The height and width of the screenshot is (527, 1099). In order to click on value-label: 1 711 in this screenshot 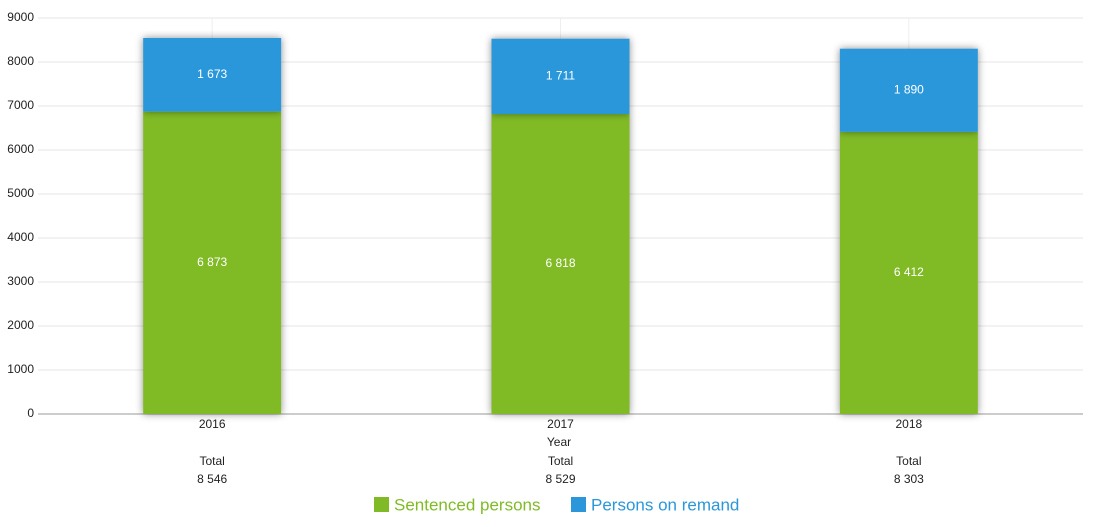, I will do `click(560, 76)`.